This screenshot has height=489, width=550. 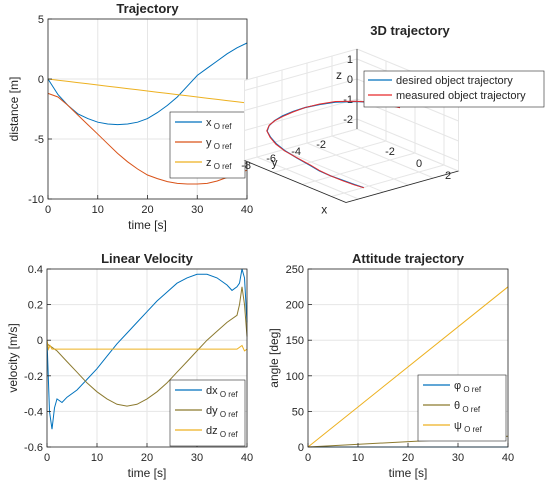 What do you see at coordinates (350, 80) in the screenshot?
I see `z-tick-label: 0` at bounding box center [350, 80].